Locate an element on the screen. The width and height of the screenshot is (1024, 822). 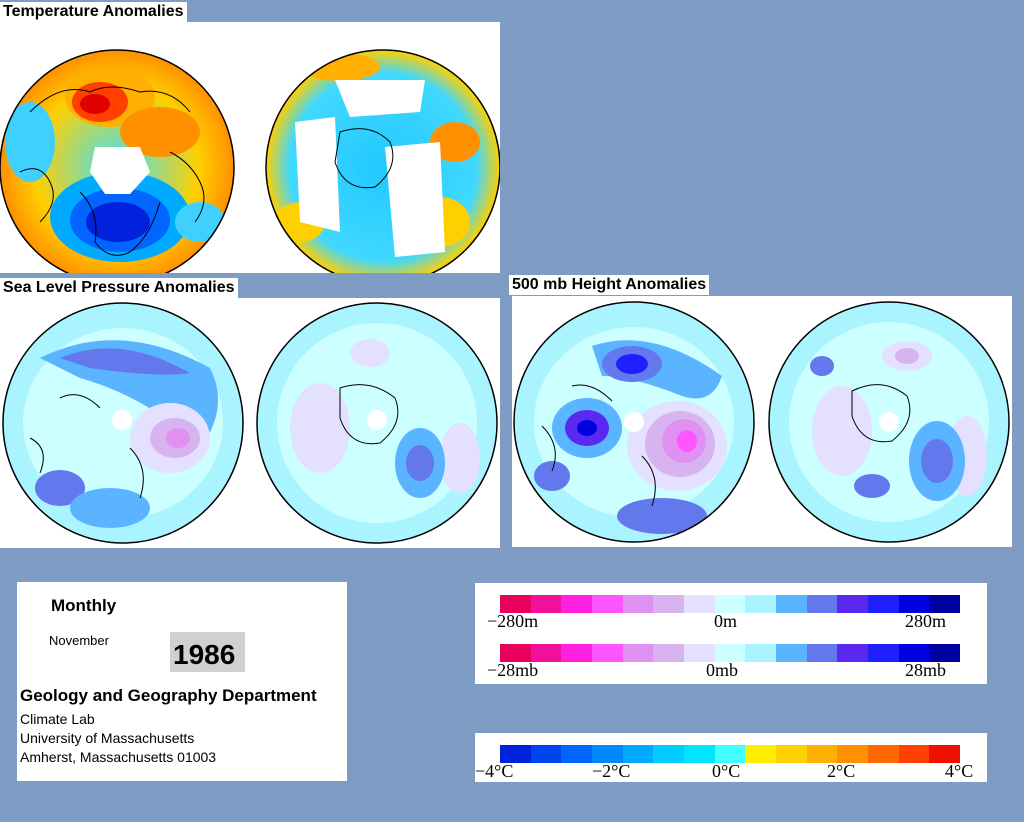
period-label: Monthly is located at coordinates (84, 605).